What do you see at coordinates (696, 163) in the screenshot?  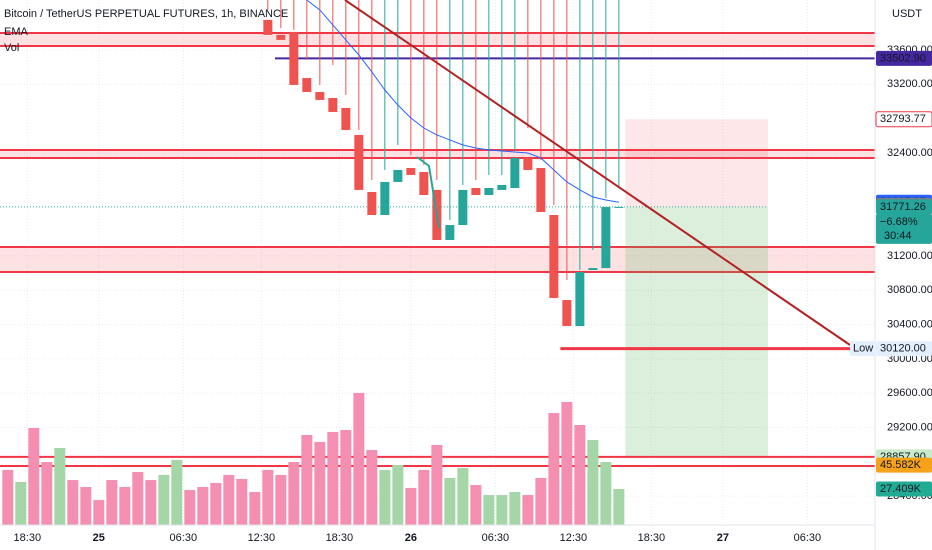 I see `stop-zone` at bounding box center [696, 163].